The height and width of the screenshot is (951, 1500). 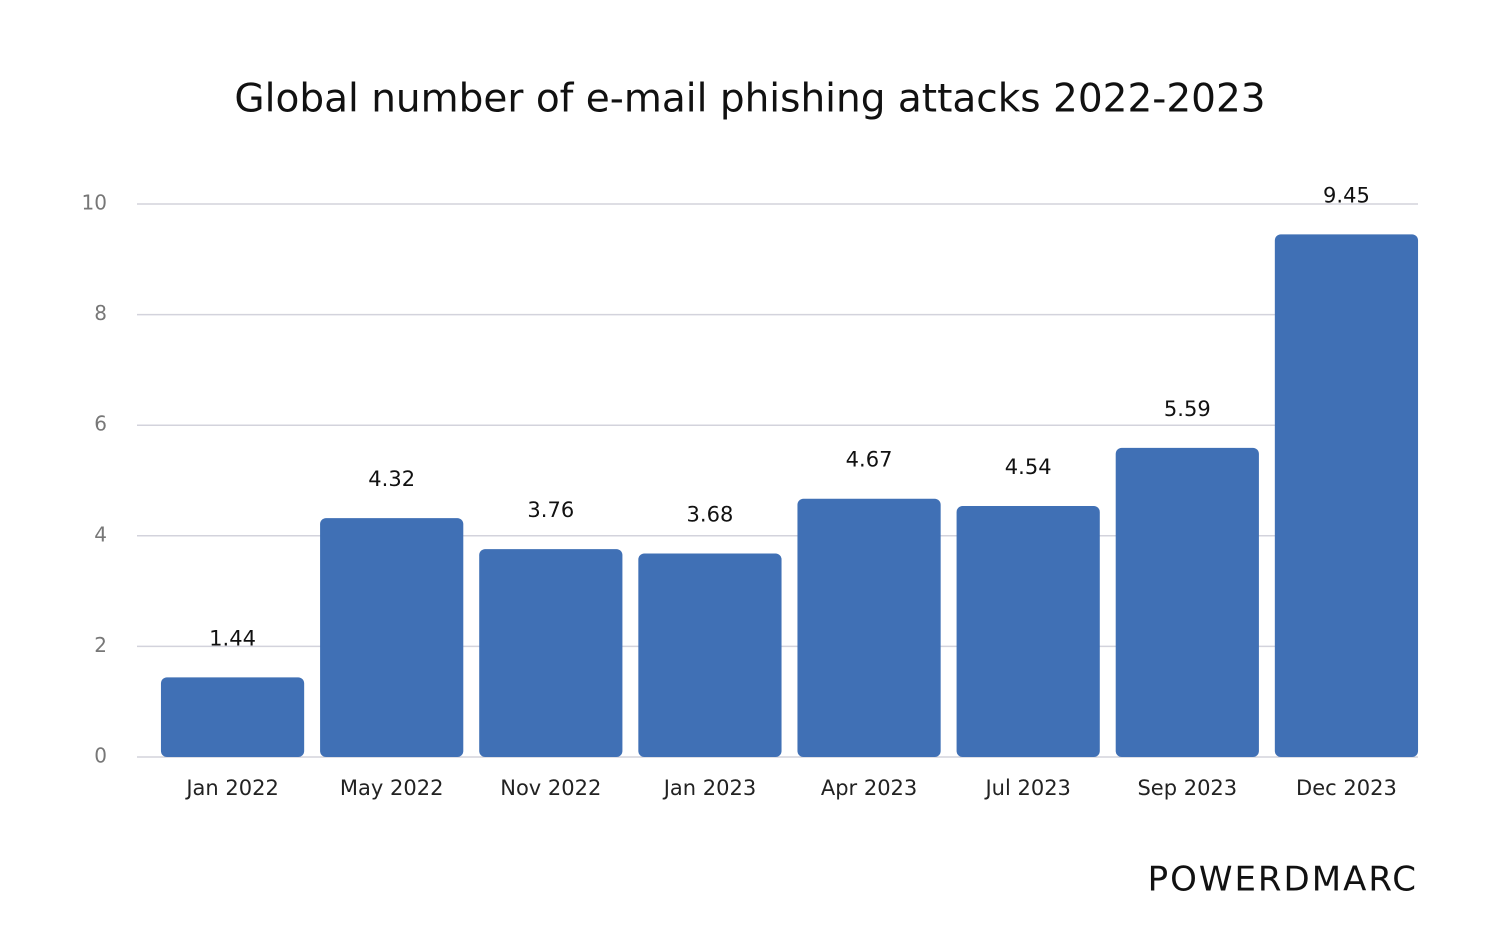 What do you see at coordinates (1346, 195) in the screenshot?
I see `value-label: 9.45` at bounding box center [1346, 195].